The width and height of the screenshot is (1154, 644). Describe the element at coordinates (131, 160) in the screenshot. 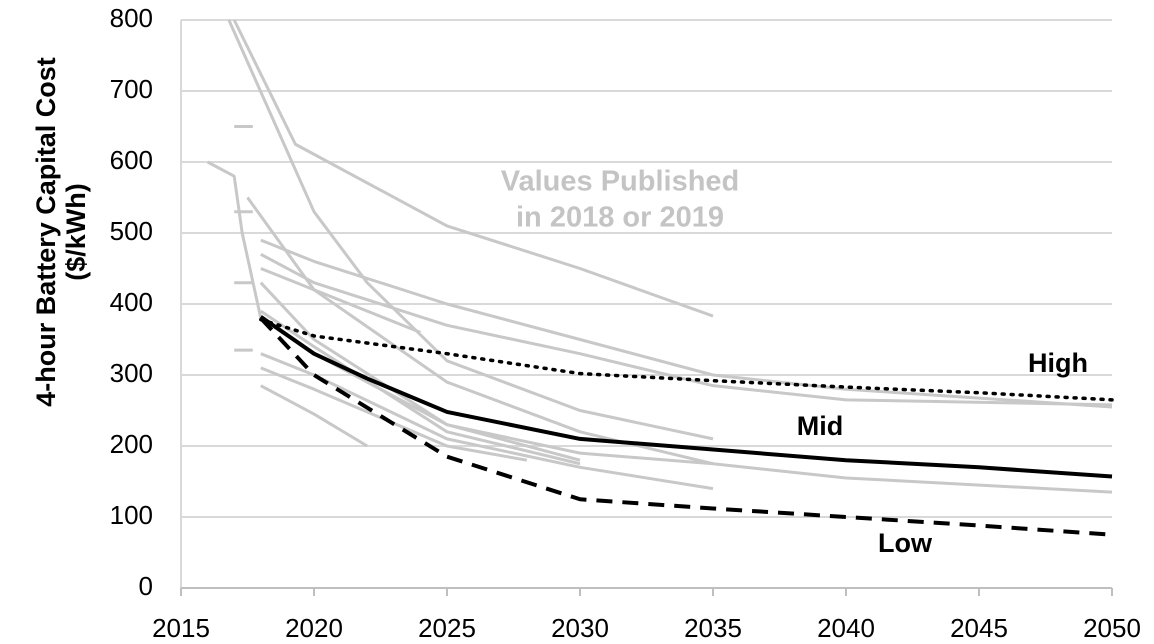

I see `y-tick-label: 600` at that location.